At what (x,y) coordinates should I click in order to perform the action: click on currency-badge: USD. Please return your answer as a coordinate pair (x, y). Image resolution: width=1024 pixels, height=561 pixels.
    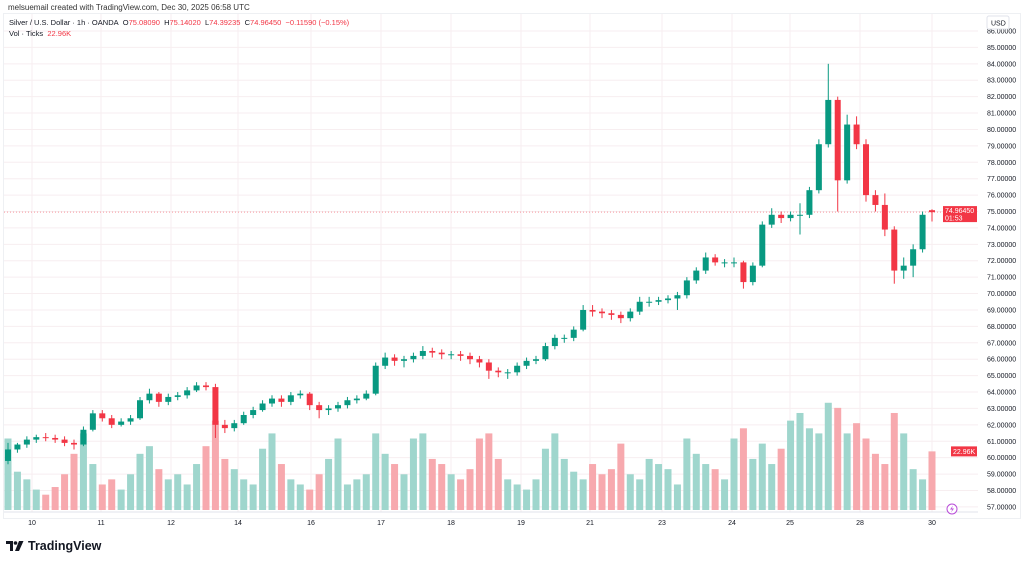
    Looking at the image, I should click on (998, 22).